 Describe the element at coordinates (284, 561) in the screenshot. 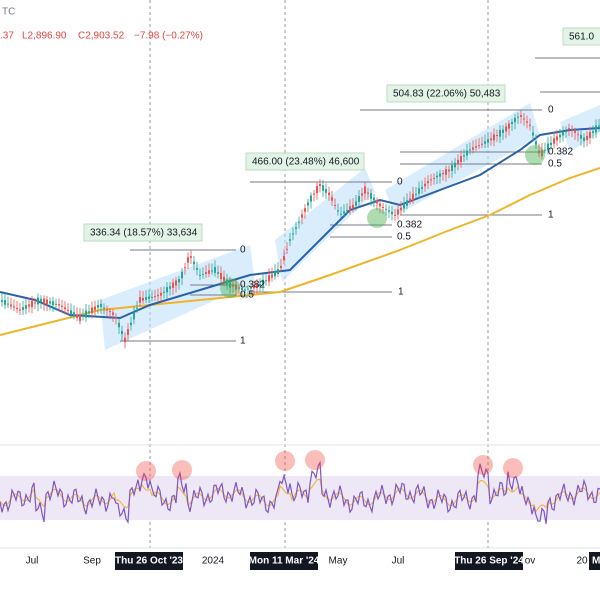

I see `x-tick-label: Mon 11 Mar '24` at that location.